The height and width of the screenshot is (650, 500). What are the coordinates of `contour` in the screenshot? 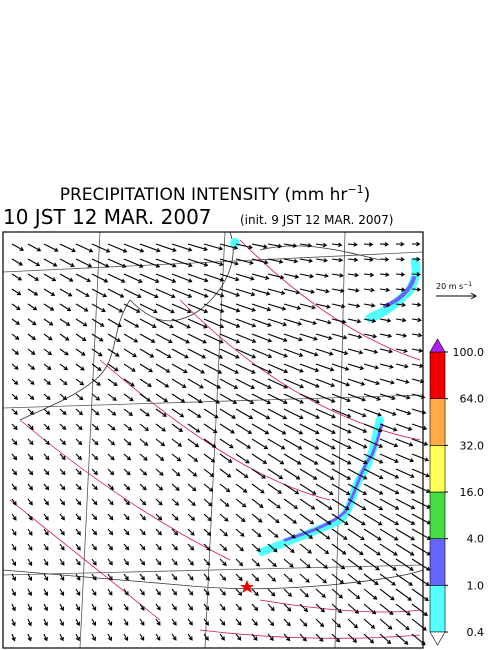 It's located at (125, 490).